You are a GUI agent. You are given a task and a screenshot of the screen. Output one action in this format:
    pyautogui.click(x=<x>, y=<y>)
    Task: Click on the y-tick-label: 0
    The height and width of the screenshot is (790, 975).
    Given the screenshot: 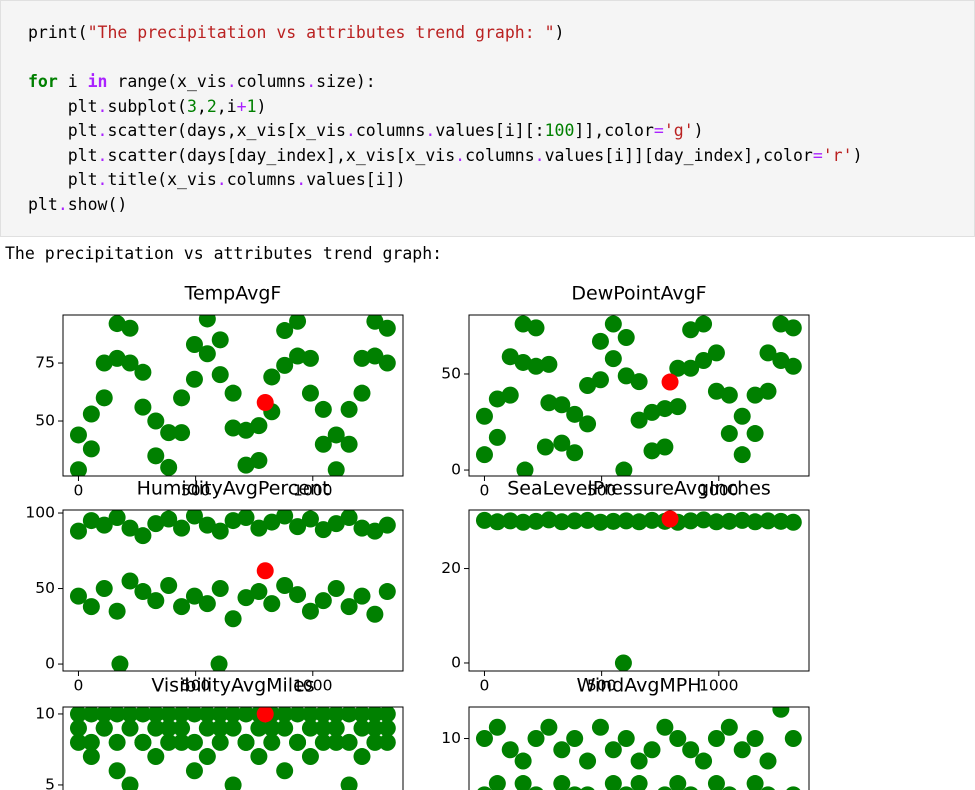 What is the action you would take?
    pyautogui.click(x=456, y=470)
    